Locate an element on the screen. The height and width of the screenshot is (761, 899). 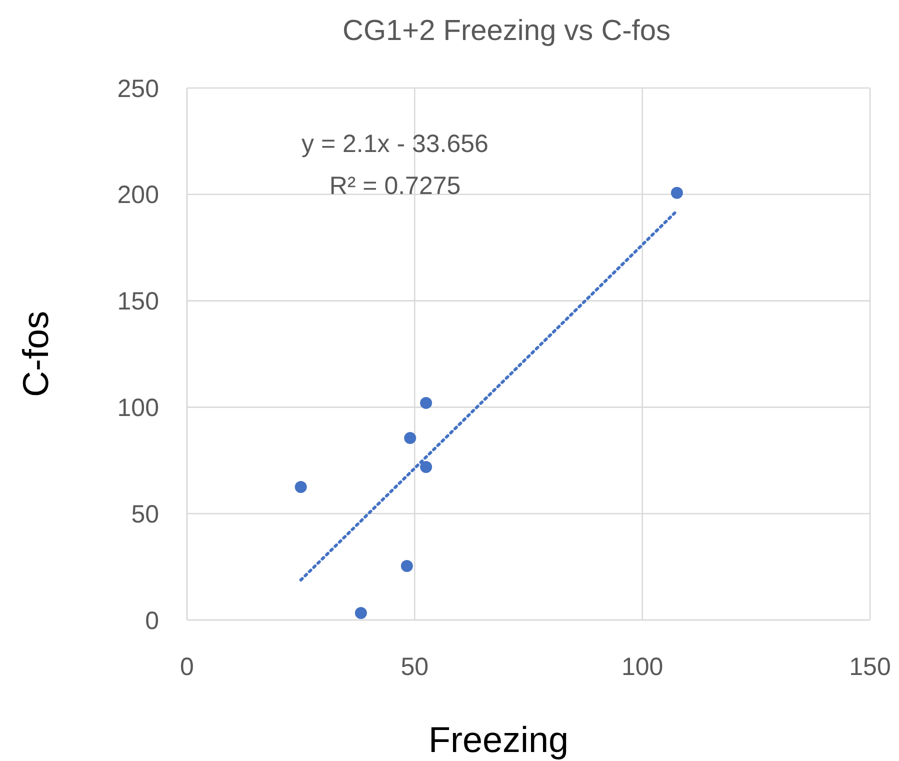
y-tick-label: 0 is located at coordinates (152, 620).